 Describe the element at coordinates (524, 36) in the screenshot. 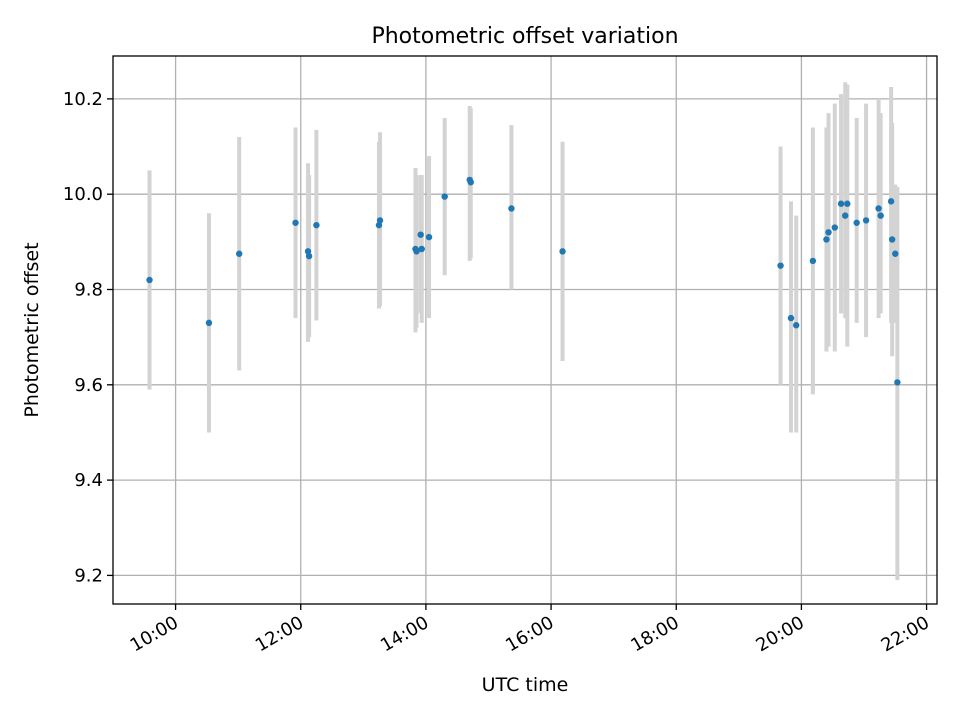

I see `chart-title: Photometric offset variation` at that location.